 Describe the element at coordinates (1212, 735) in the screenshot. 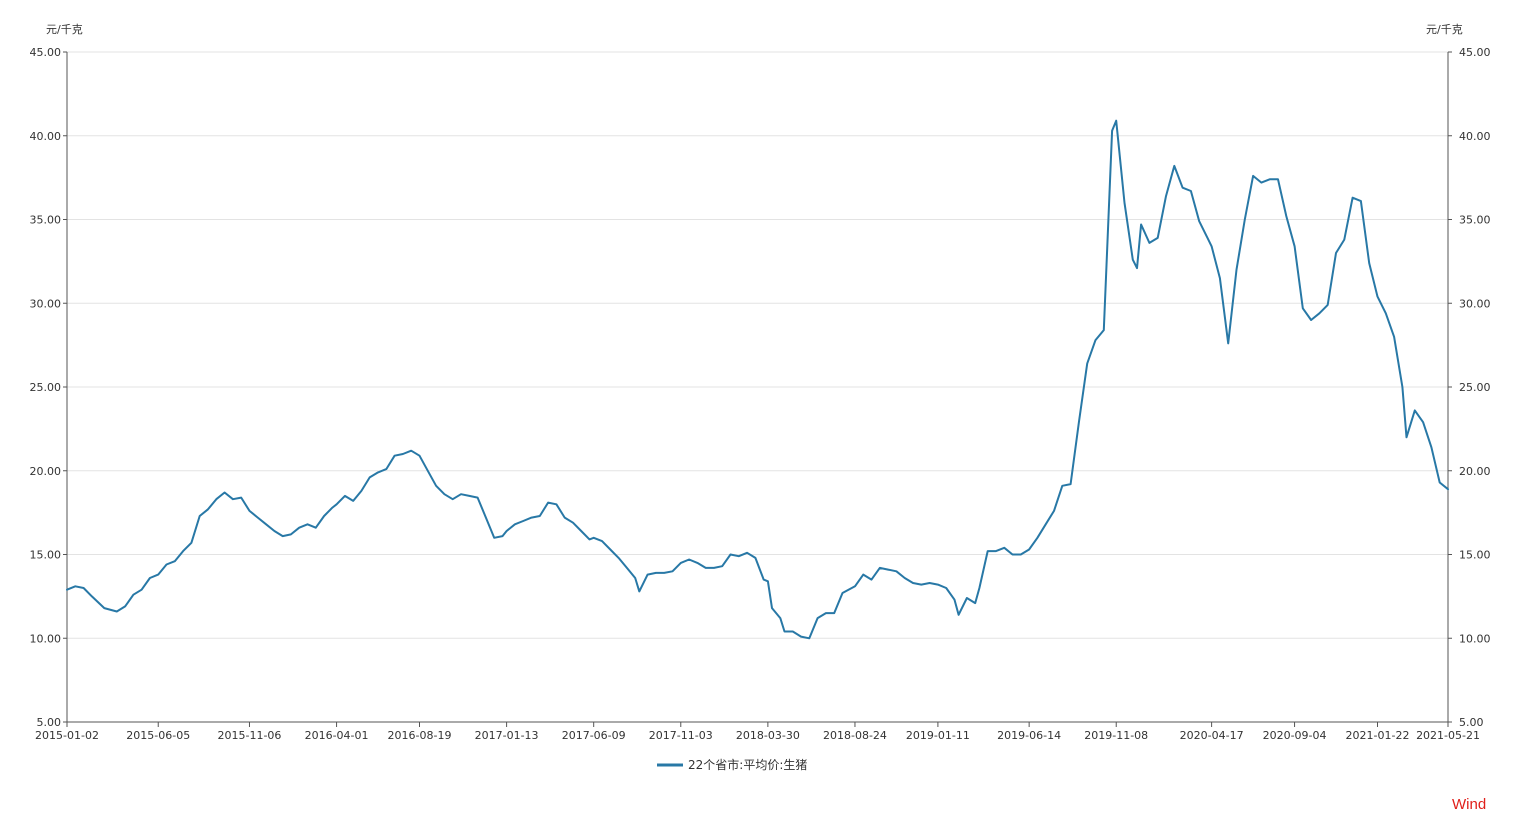

I see `x-tick-label: 2020-04-17` at that location.